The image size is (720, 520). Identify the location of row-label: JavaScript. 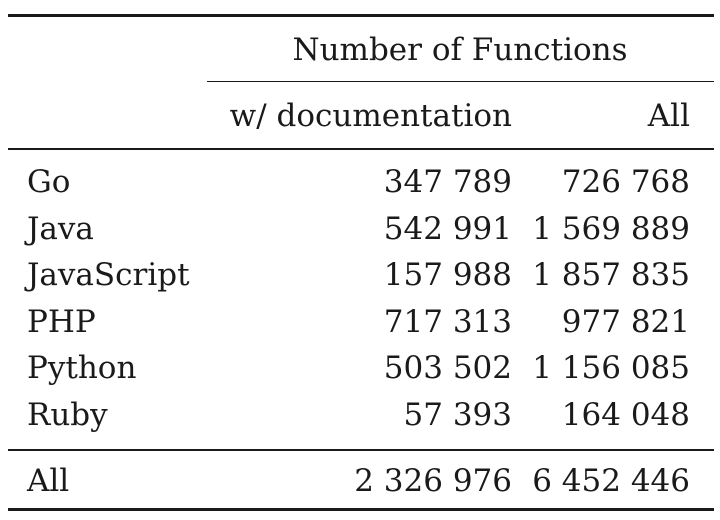
(108, 275).